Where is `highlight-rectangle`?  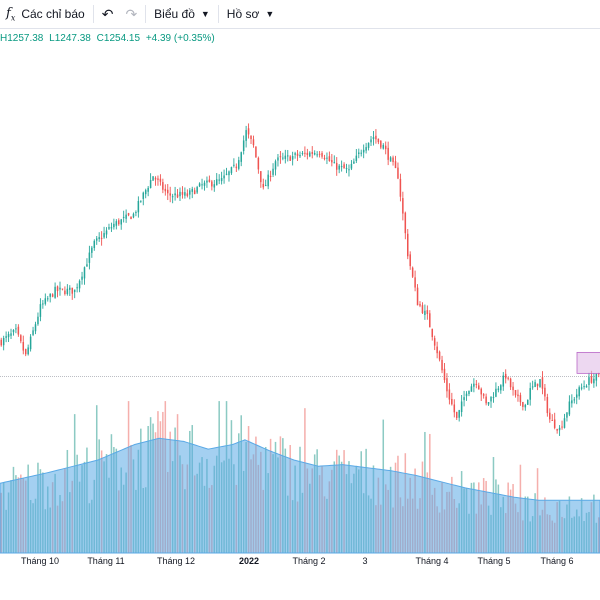
highlight-rectangle is located at coordinates (588, 362).